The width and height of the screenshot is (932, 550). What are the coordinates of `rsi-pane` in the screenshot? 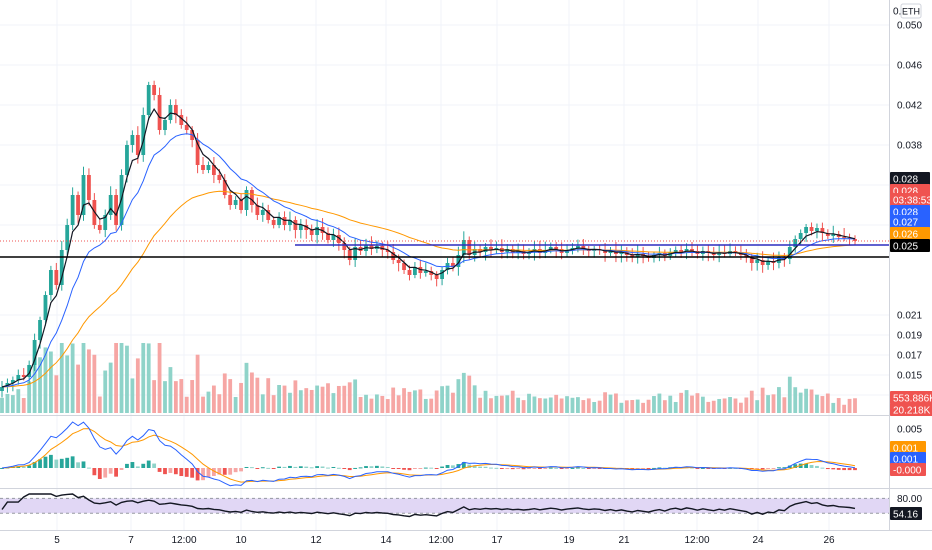 It's located at (444, 505).